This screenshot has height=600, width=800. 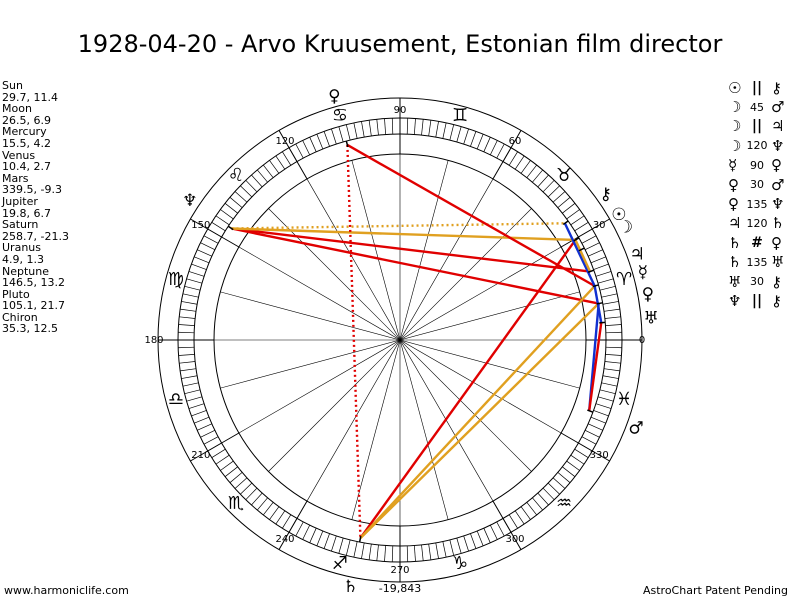 I want to click on planet-glyph-chiron: ⚷, so click(x=605, y=194).